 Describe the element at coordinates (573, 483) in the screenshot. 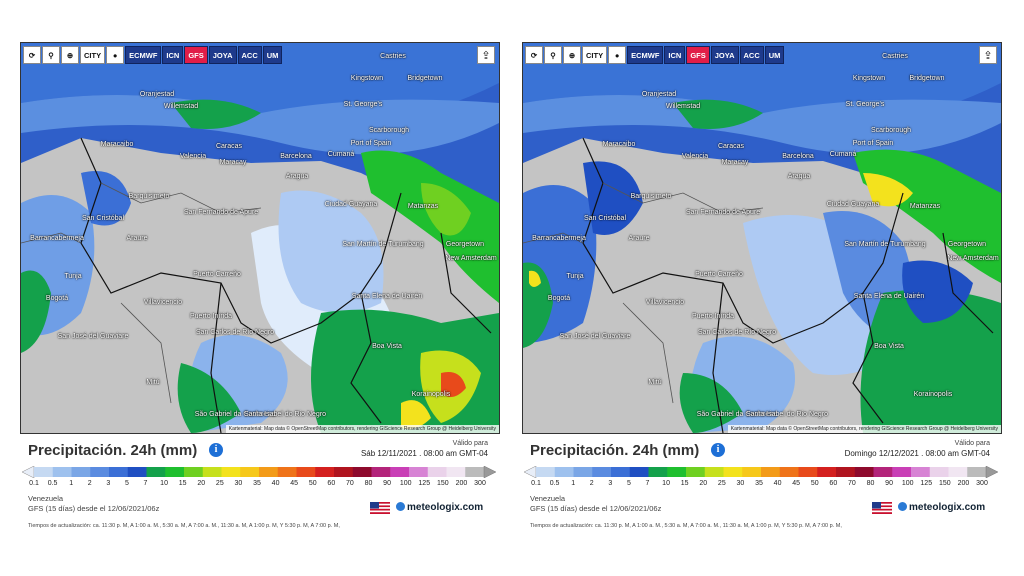

I see `scale-tick-label: 1` at that location.